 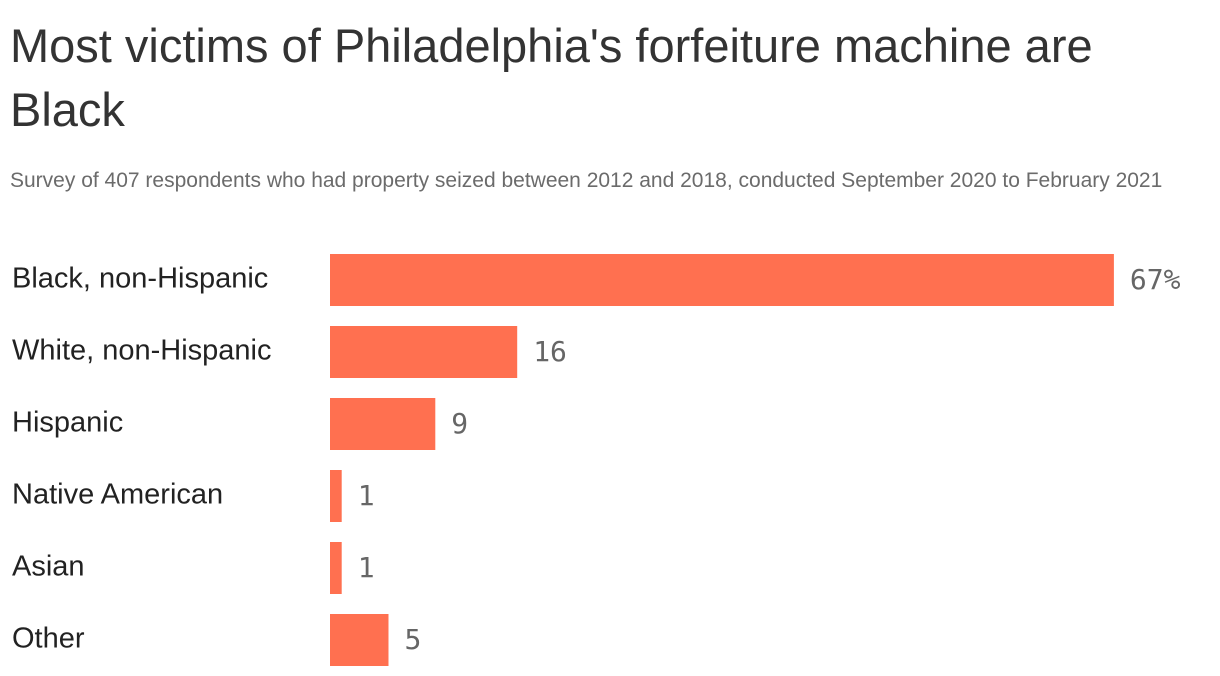 I want to click on category-label: Asian, so click(x=48, y=567).